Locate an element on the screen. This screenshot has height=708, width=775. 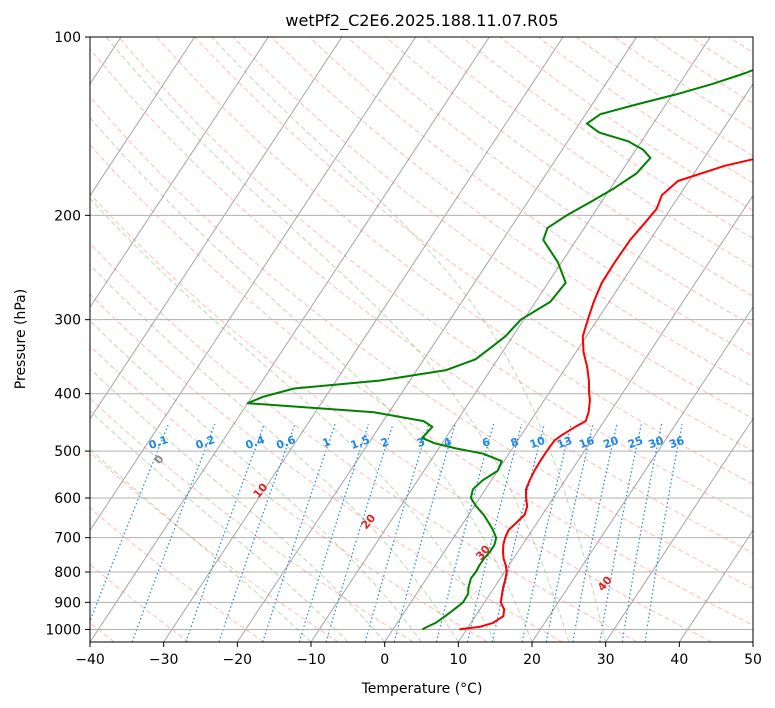
y-tick-label: 1000 is located at coordinates (63, 630).